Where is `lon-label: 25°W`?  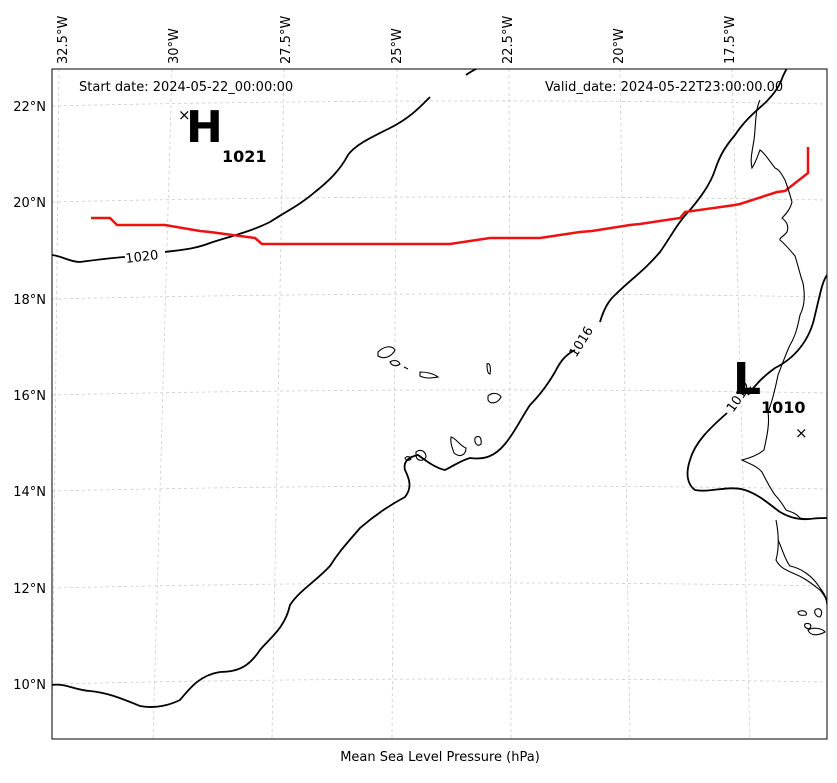 lon-label: 25°W is located at coordinates (397, 46).